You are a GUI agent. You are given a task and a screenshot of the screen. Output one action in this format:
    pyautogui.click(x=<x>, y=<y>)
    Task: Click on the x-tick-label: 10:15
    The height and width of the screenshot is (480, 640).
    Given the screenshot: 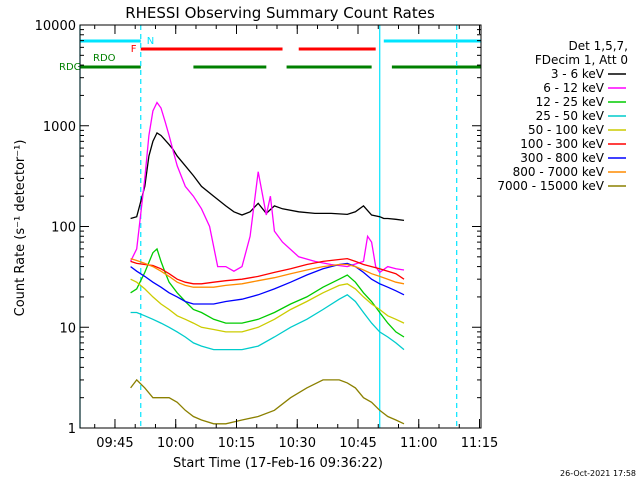 What is the action you would take?
    pyautogui.click(x=236, y=443)
    